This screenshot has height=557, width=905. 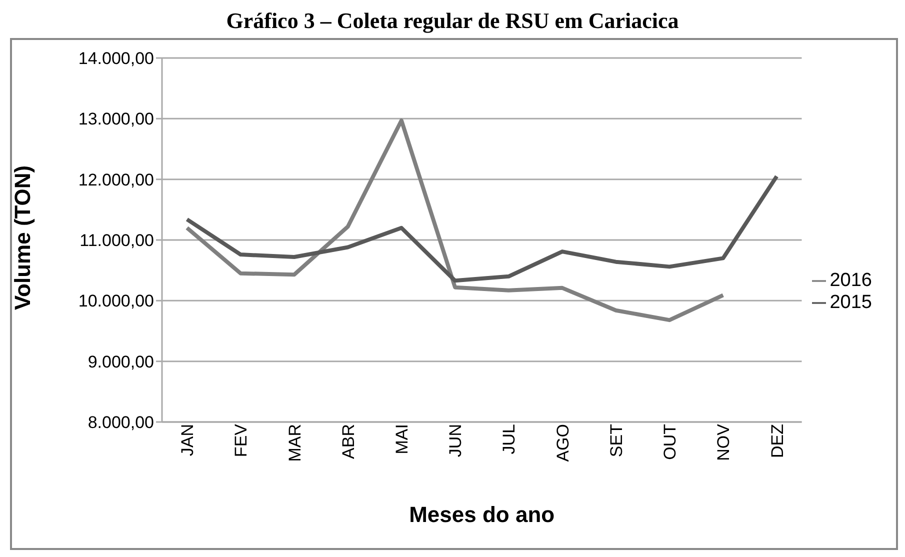 What do you see at coordinates (241, 440) in the screenshot?
I see `x-tick-label: FEV` at bounding box center [241, 440].